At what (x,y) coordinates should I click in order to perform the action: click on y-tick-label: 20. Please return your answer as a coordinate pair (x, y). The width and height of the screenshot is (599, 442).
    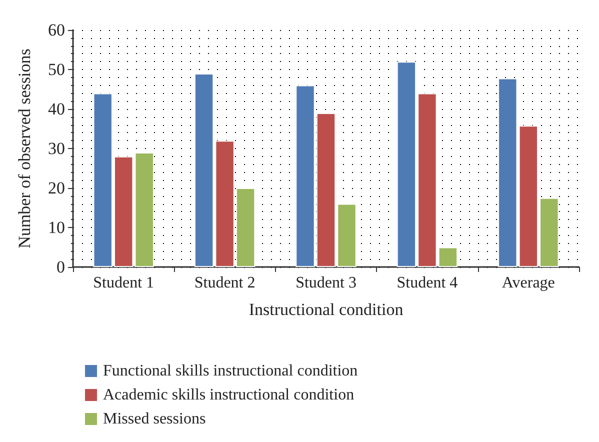
    Looking at the image, I should click on (56, 188).